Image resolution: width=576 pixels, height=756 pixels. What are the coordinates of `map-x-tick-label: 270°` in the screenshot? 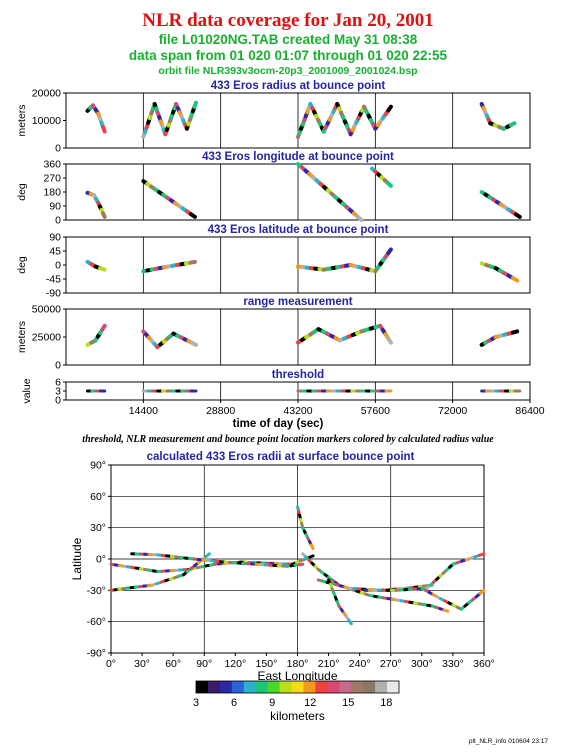 It's located at (391, 664).